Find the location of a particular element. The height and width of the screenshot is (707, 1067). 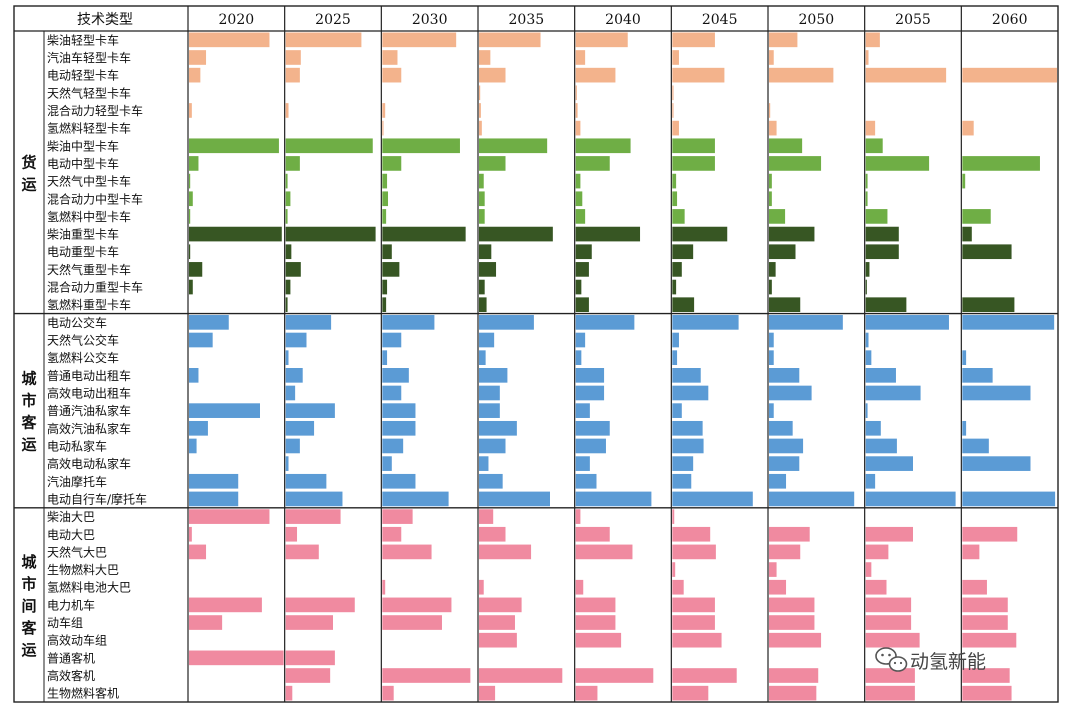

row-label: 柴油轻型卡车 is located at coordinates (83, 39).